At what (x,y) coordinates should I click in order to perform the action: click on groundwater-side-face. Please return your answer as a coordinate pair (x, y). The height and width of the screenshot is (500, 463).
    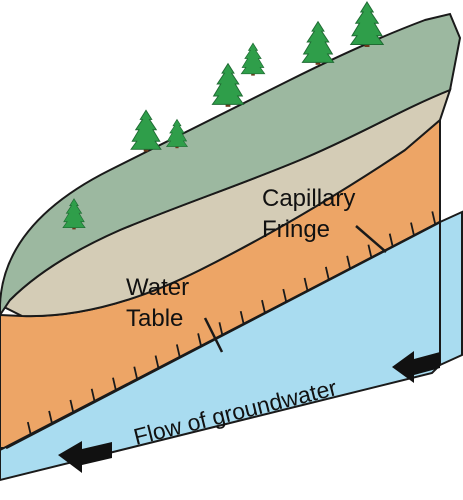
    Looking at the image, I should click on (451, 288).